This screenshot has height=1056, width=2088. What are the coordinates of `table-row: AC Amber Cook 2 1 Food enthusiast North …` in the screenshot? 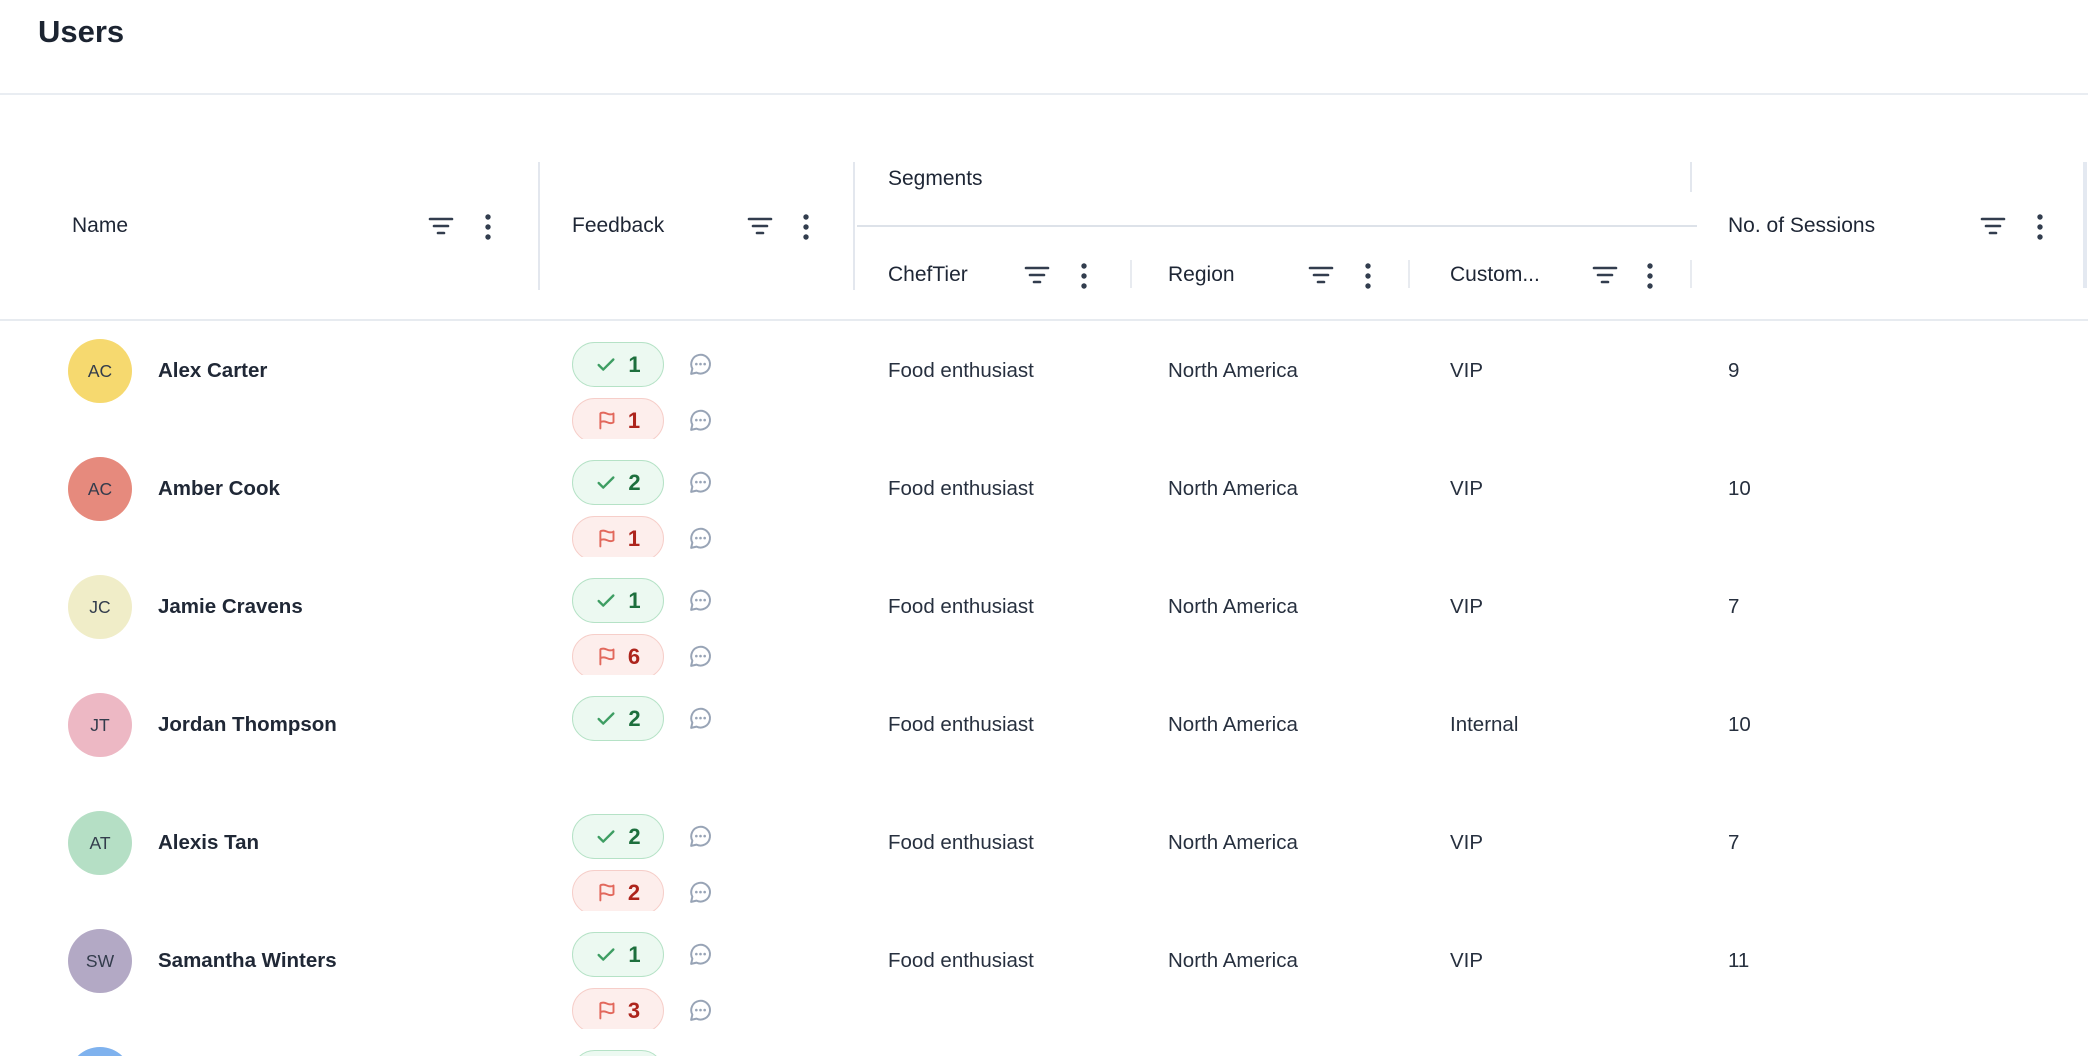 It's located at (1044, 500).